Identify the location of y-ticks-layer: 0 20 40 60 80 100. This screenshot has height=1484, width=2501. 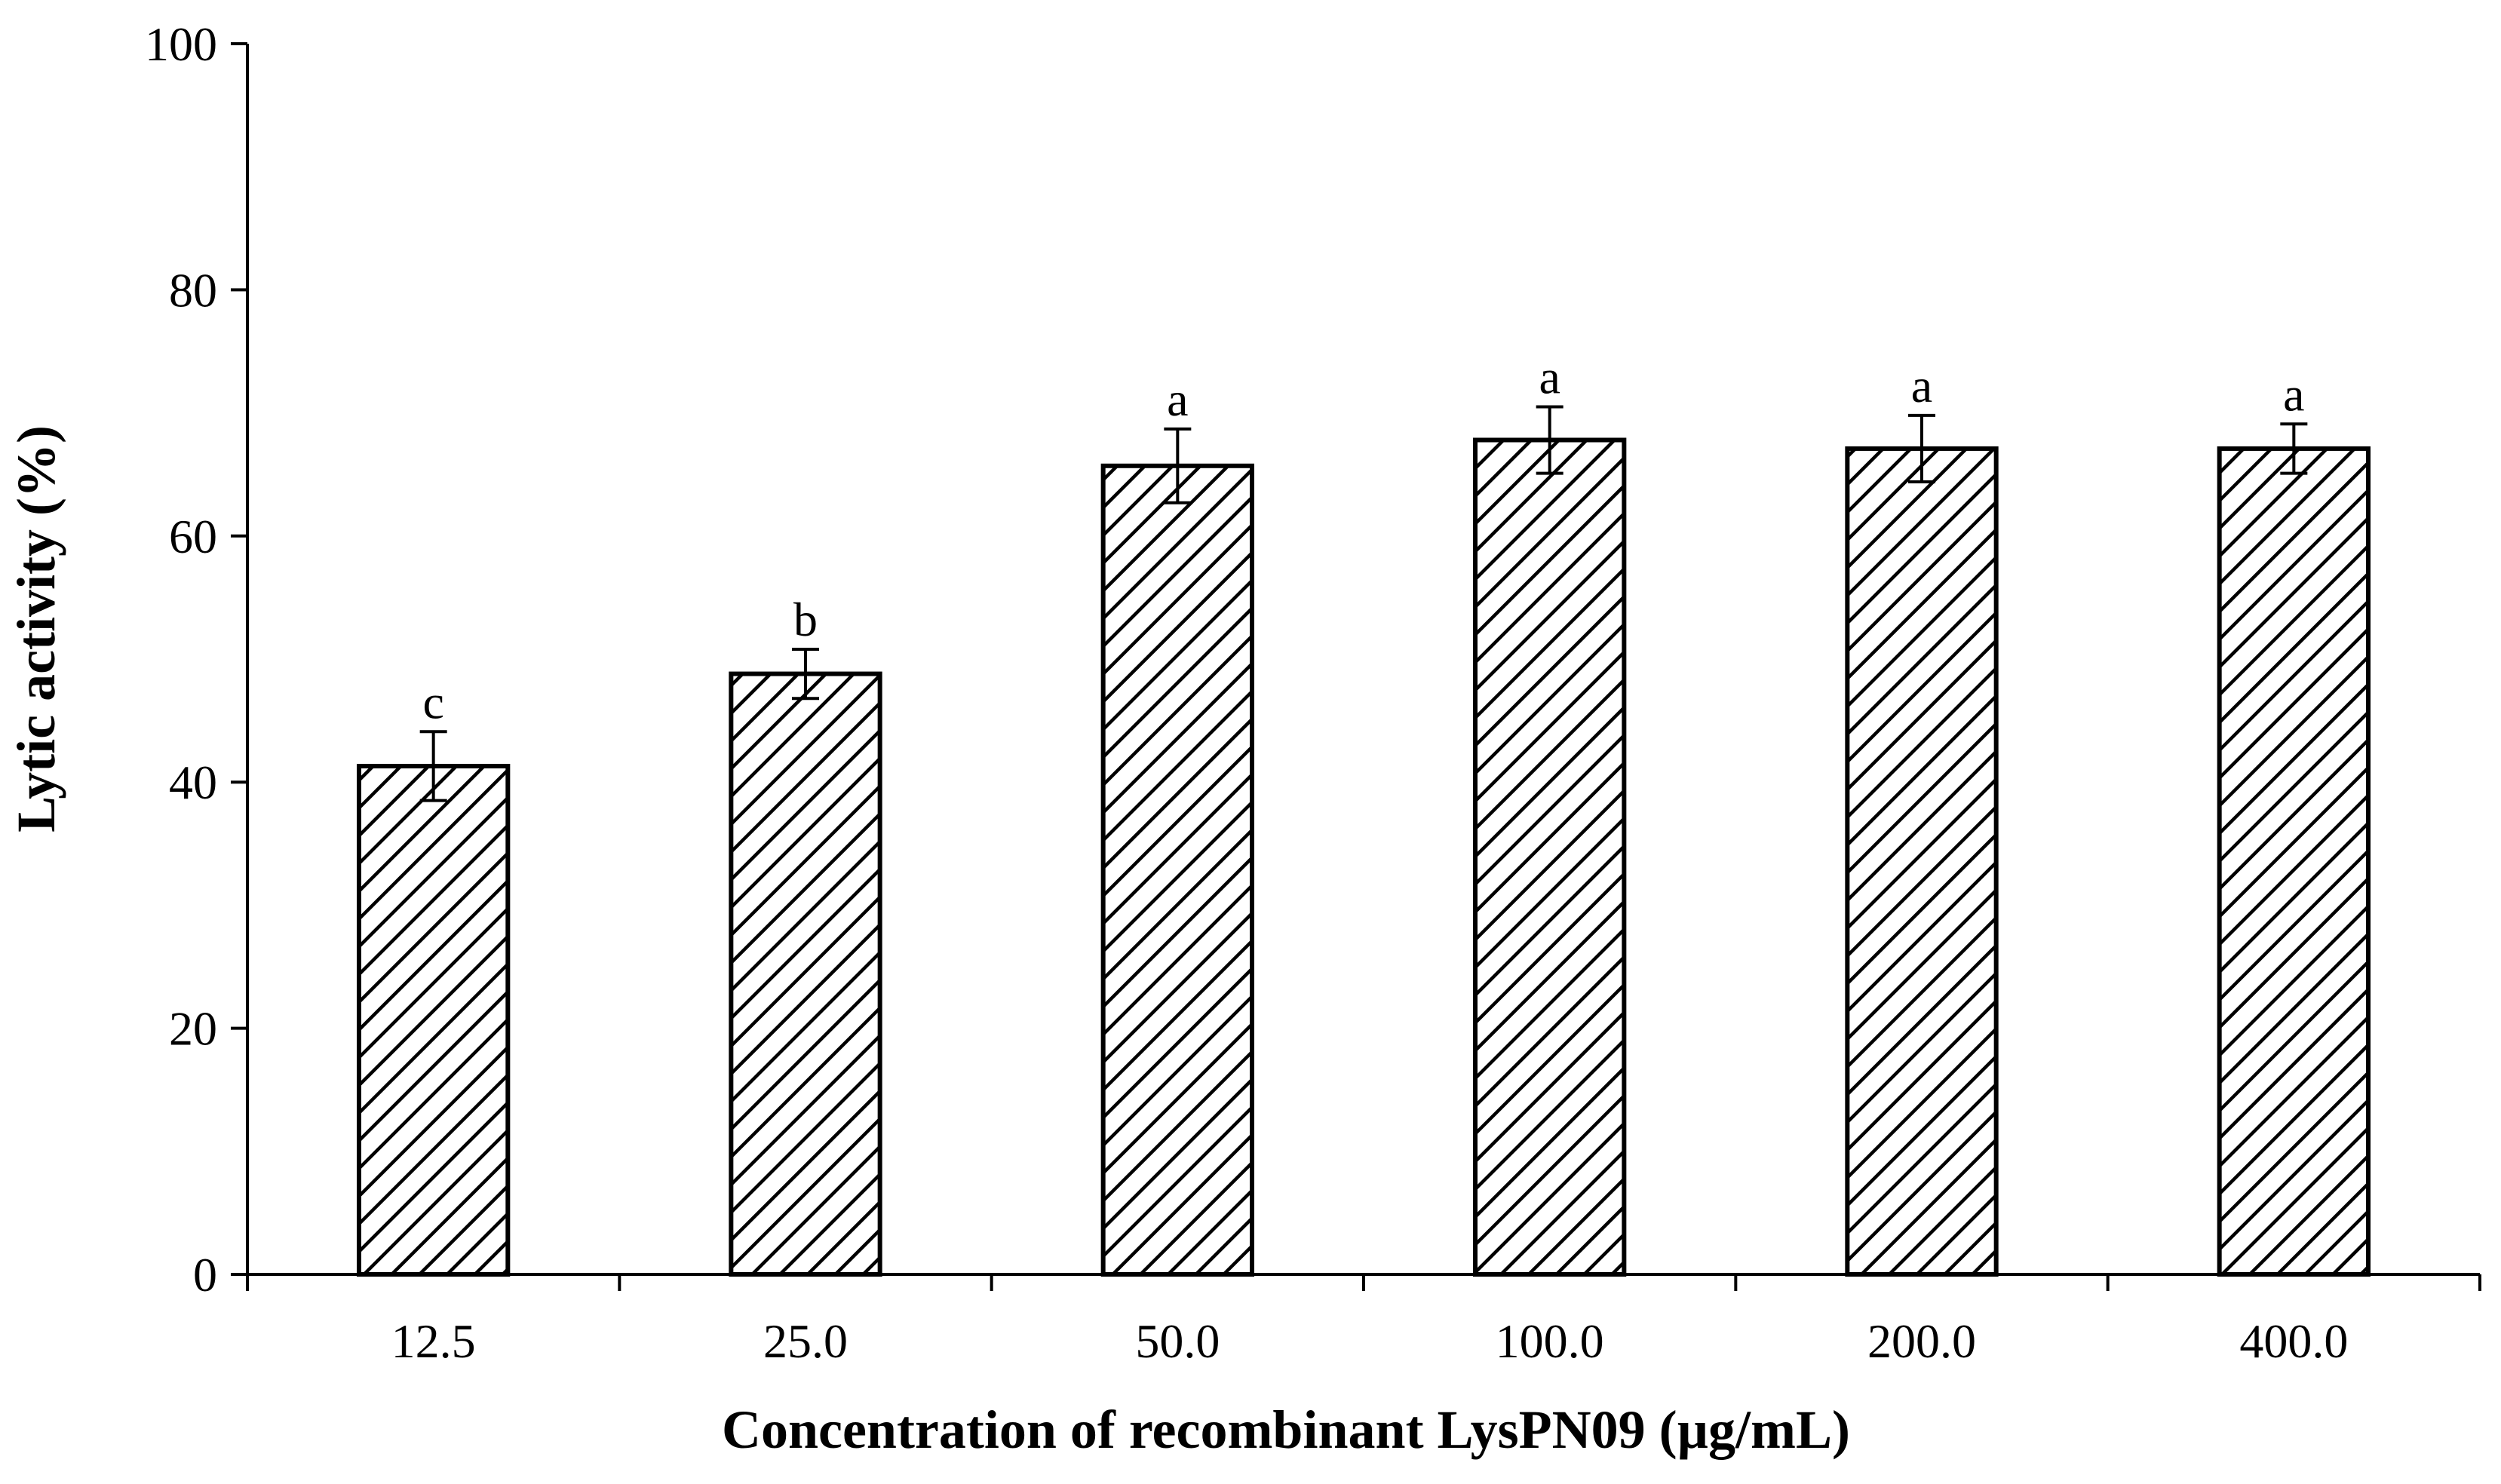
(196, 659).